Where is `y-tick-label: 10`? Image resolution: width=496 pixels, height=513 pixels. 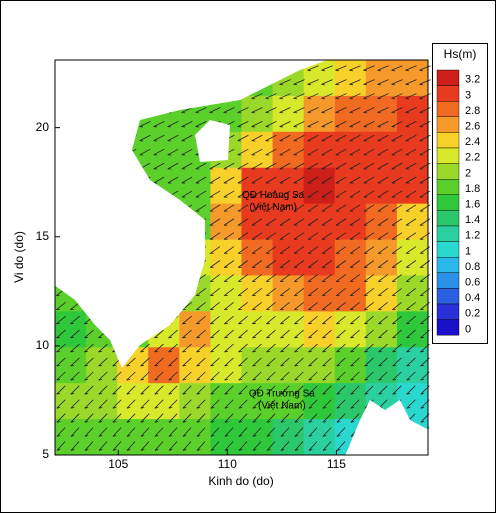
y-tick-label: 10 is located at coordinates (43, 345).